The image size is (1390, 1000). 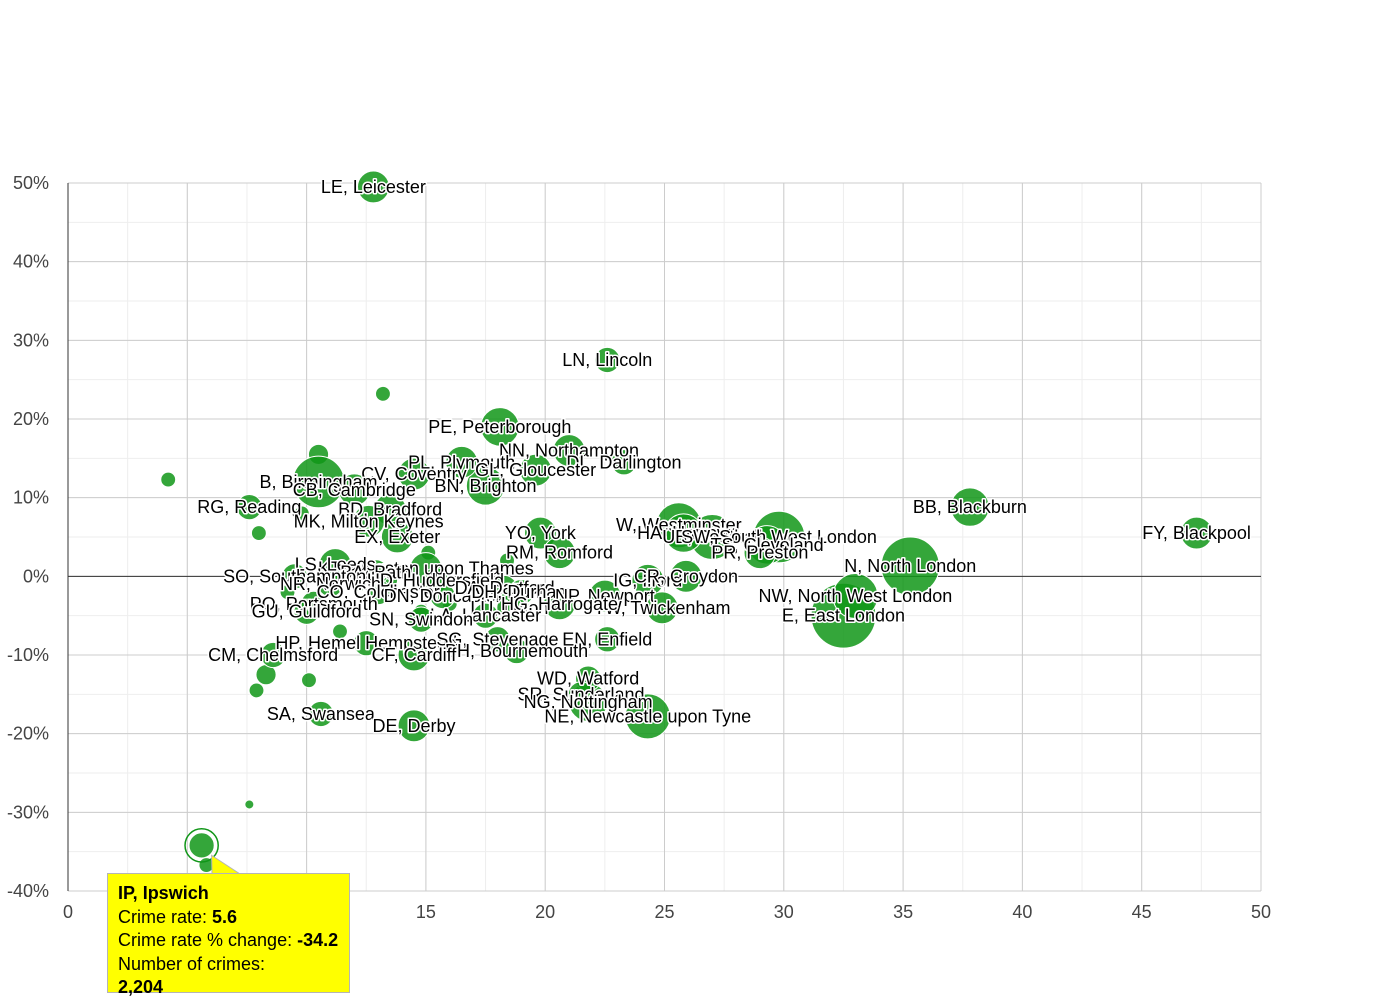 What do you see at coordinates (545, 912) in the screenshot?
I see `x-tick-label: 20` at bounding box center [545, 912].